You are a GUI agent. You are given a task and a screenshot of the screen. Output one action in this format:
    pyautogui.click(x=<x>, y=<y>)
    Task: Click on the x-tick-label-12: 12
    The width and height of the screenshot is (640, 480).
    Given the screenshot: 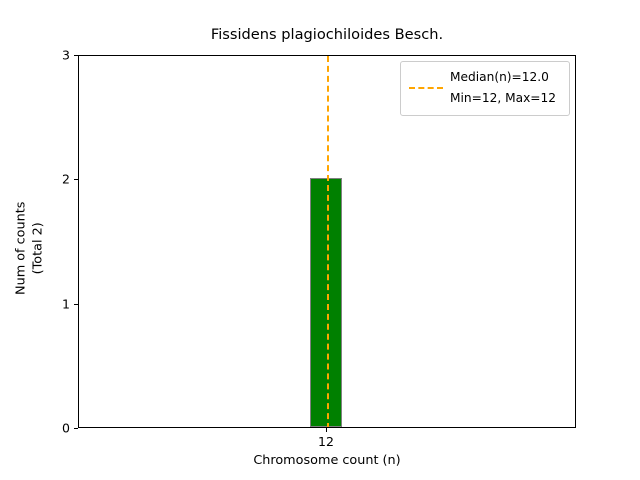 What is the action you would take?
    pyautogui.click(x=326, y=441)
    